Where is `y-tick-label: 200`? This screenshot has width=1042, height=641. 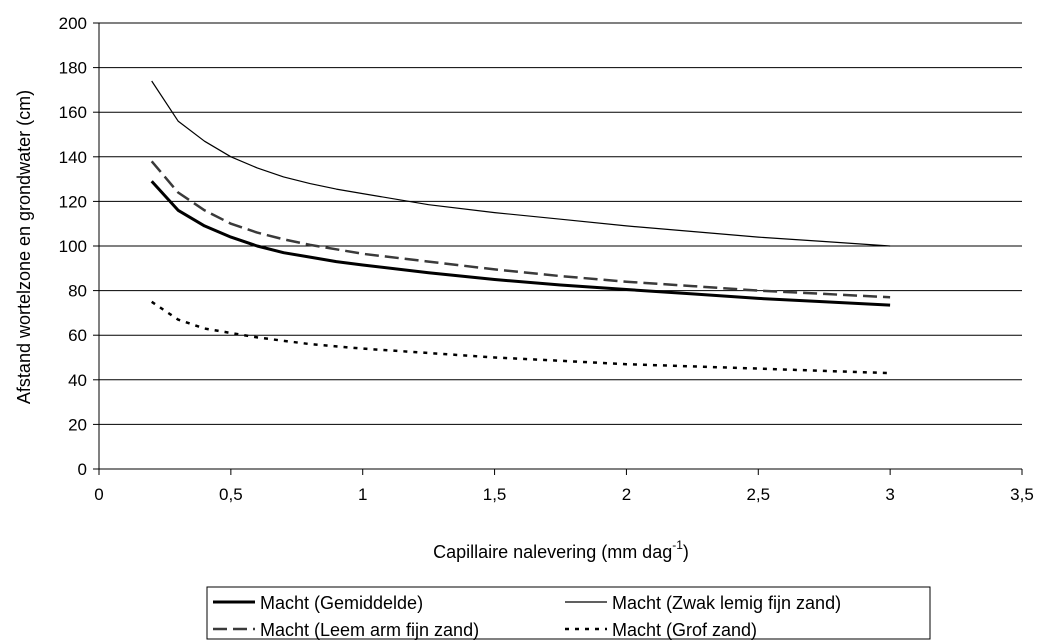 y-tick-label: 200 is located at coordinates (73, 23).